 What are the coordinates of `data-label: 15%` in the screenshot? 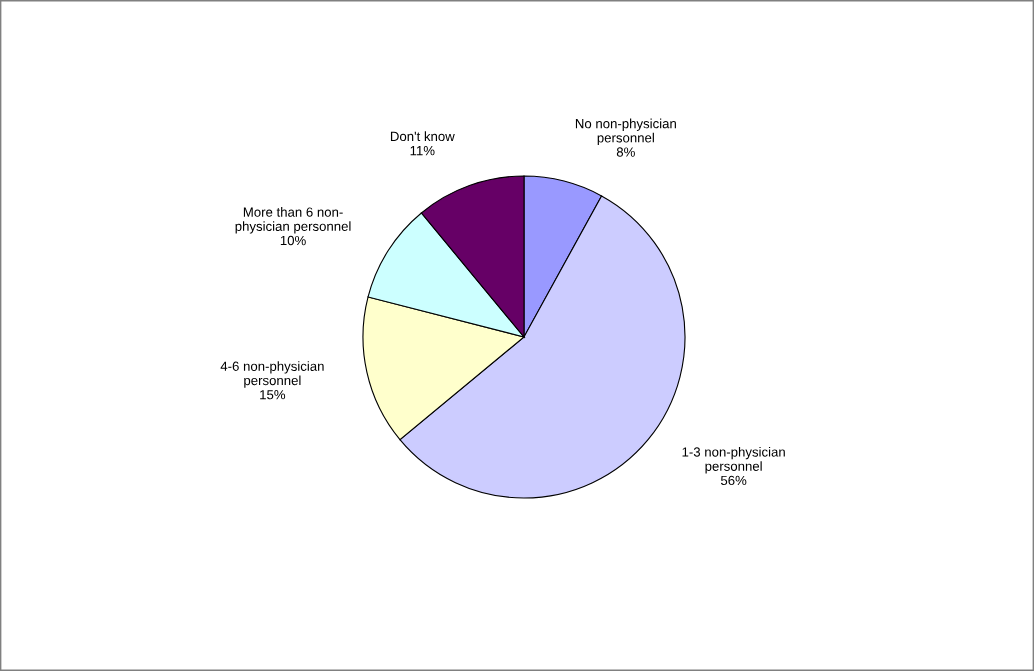 It's located at (273, 395).